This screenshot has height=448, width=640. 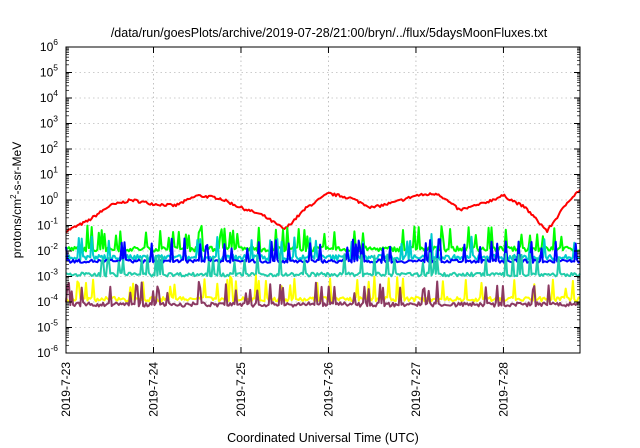 I want to click on y-tick-label: 10⁴, so click(x=49, y=96).